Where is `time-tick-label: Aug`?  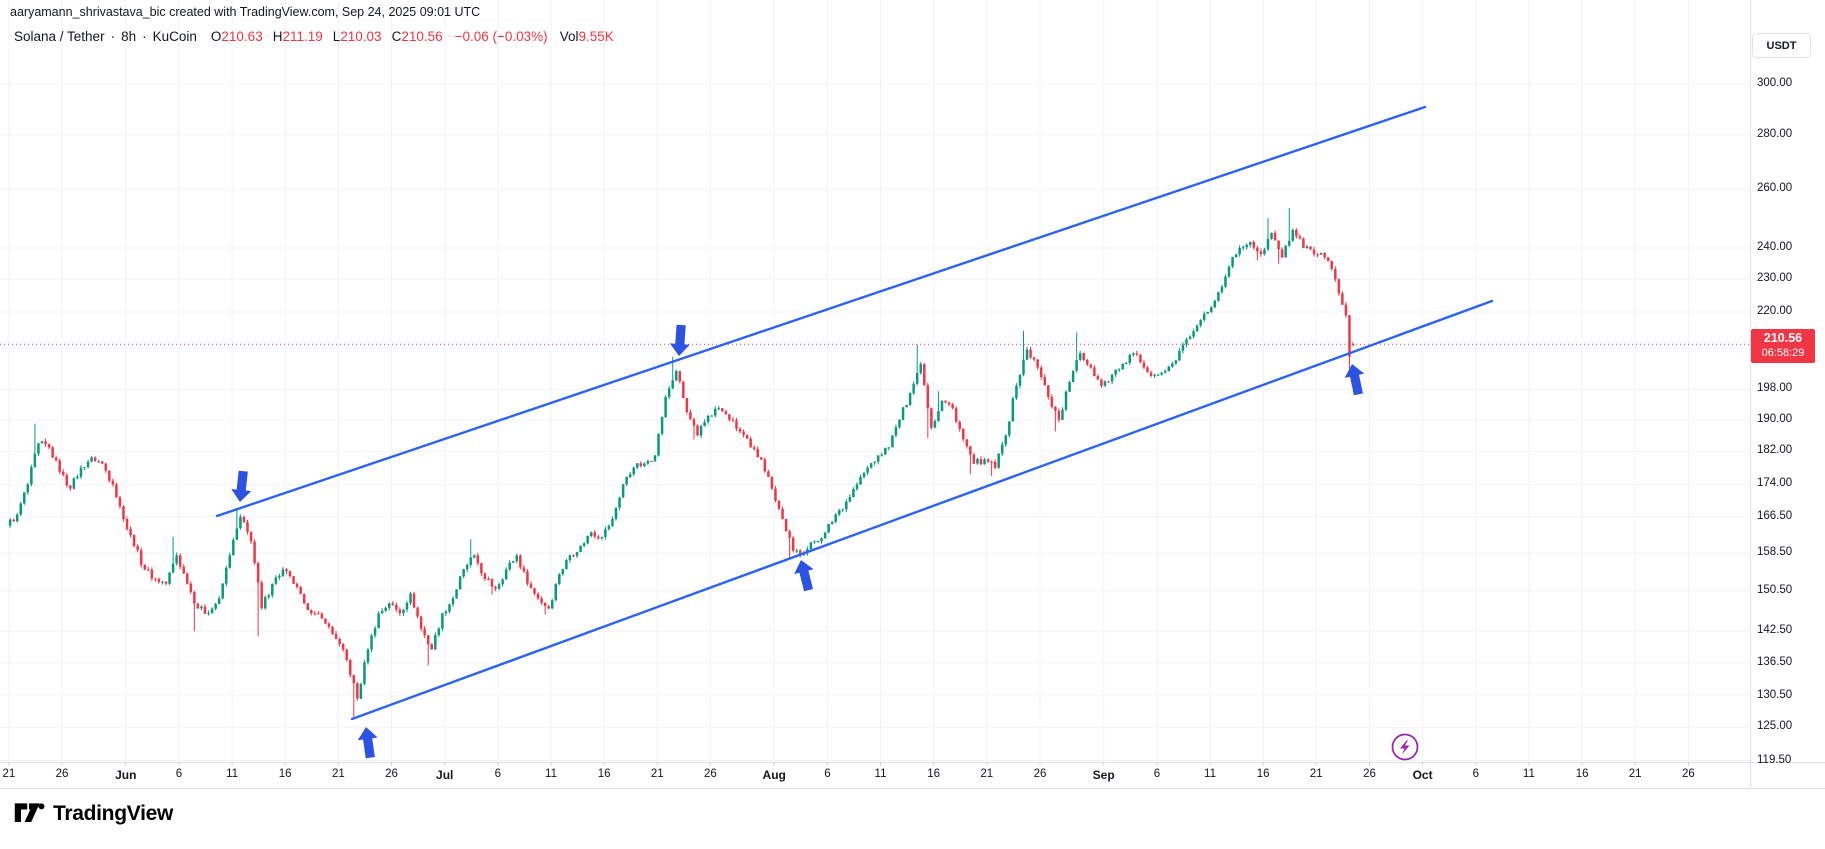 time-tick-label: Aug is located at coordinates (774, 775).